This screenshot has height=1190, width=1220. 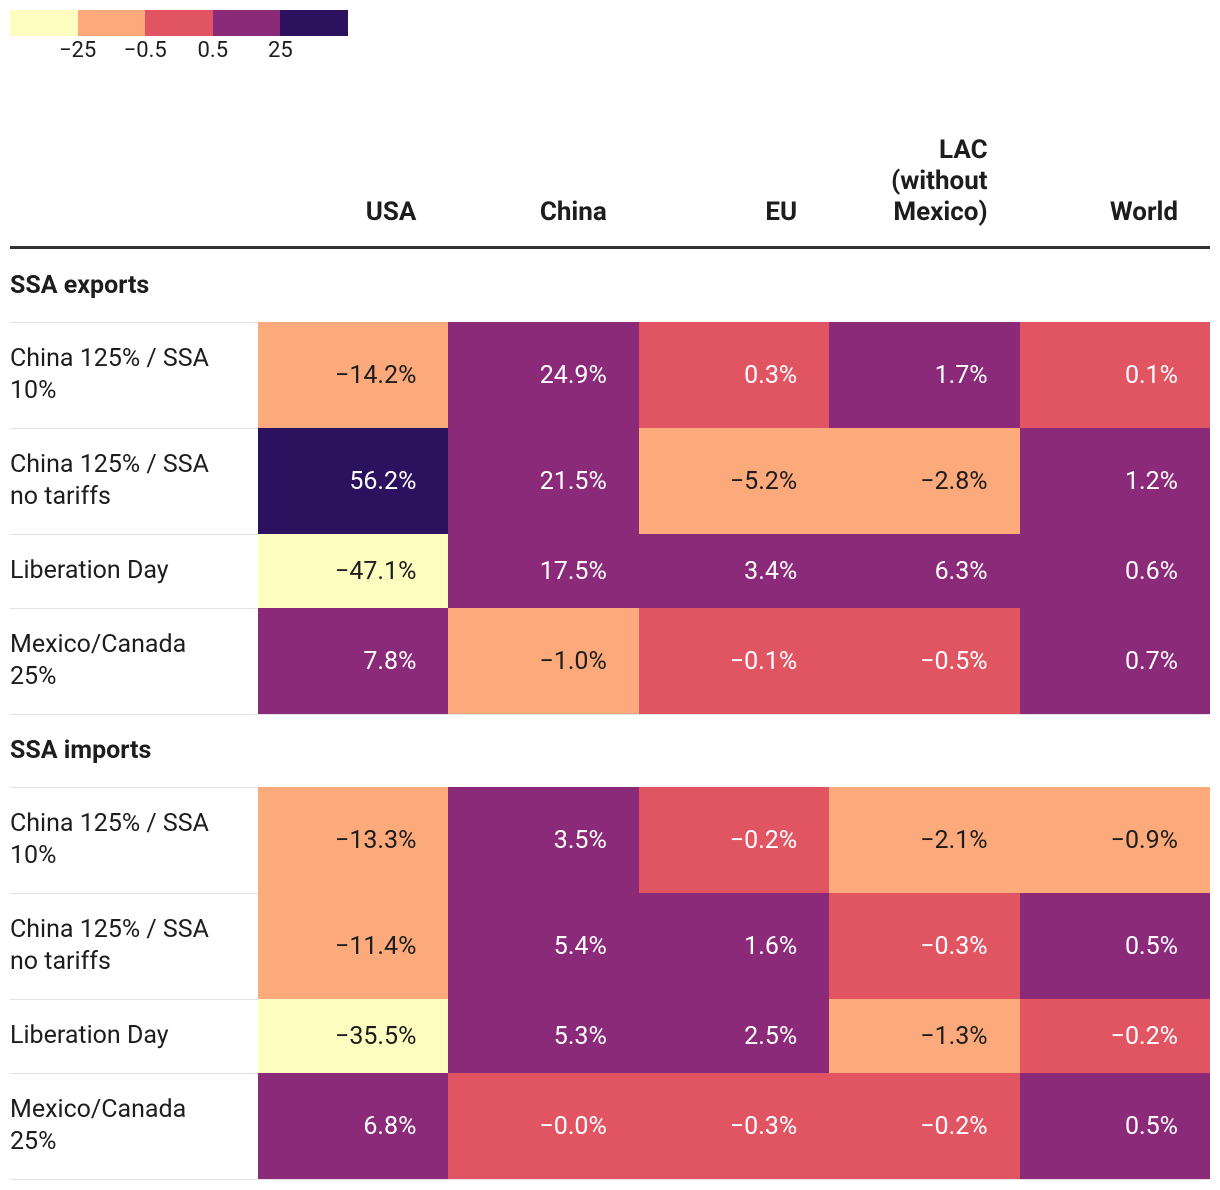 What do you see at coordinates (145, 50) in the screenshot?
I see `legend-tick-label: −0.5` at bounding box center [145, 50].